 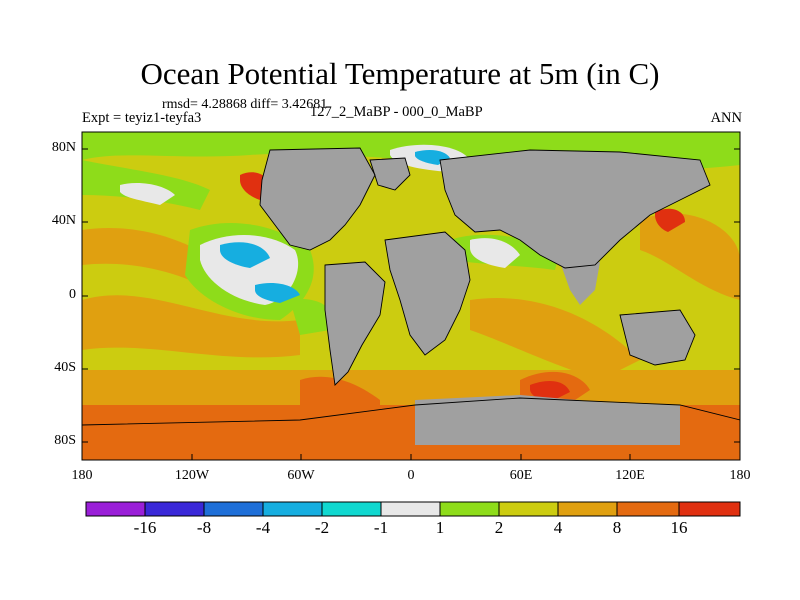 I want to click on period-label: 127_2_MaBP - 000_0_MaBP, so click(x=396, y=112).